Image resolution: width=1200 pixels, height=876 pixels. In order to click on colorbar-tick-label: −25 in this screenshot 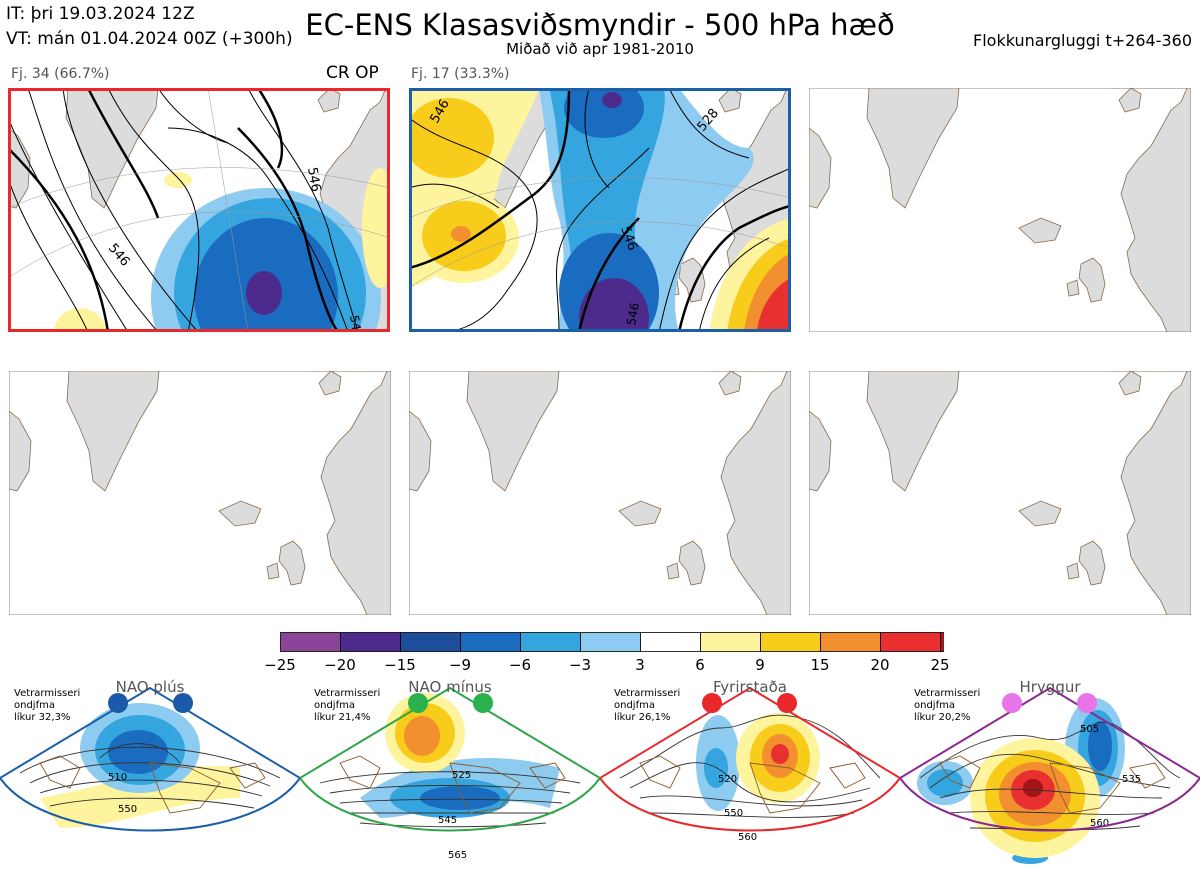, I will do `click(280, 665)`.